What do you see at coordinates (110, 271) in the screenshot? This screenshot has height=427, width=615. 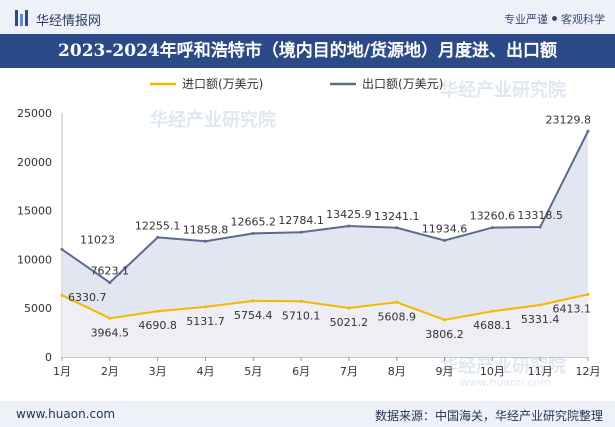 I see `export-data-label: 7623.1` at bounding box center [110, 271].